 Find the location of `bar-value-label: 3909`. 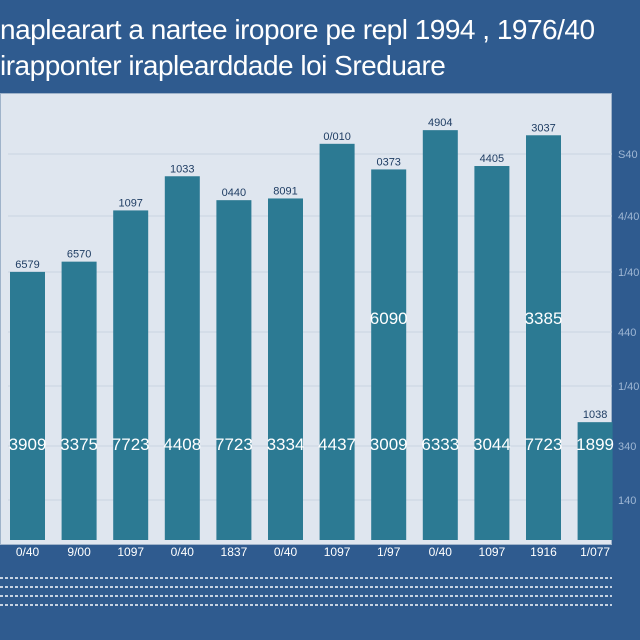

bar-value-label: 3909 is located at coordinates (28, 444).